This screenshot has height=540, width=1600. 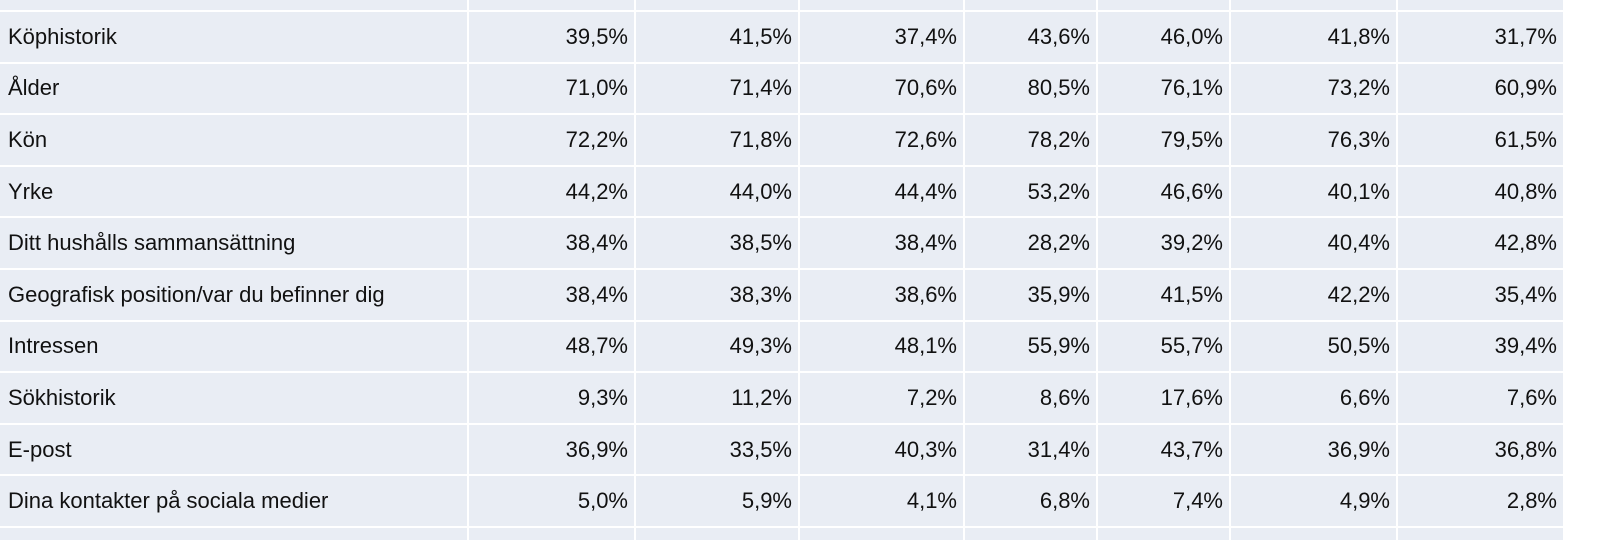 What do you see at coordinates (1313, 243) in the screenshot?
I see `value-cell: 40,4%` at bounding box center [1313, 243].